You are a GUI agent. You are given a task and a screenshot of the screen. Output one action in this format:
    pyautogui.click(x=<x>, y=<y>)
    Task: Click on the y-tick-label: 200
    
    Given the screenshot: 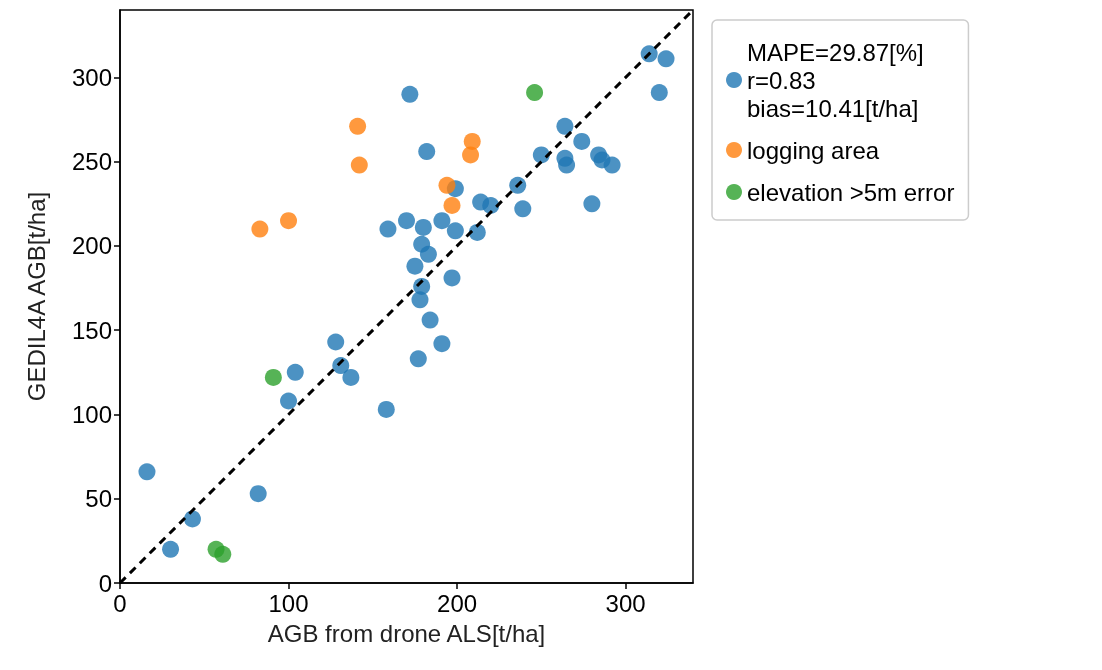 What is the action you would take?
    pyautogui.click(x=91, y=246)
    